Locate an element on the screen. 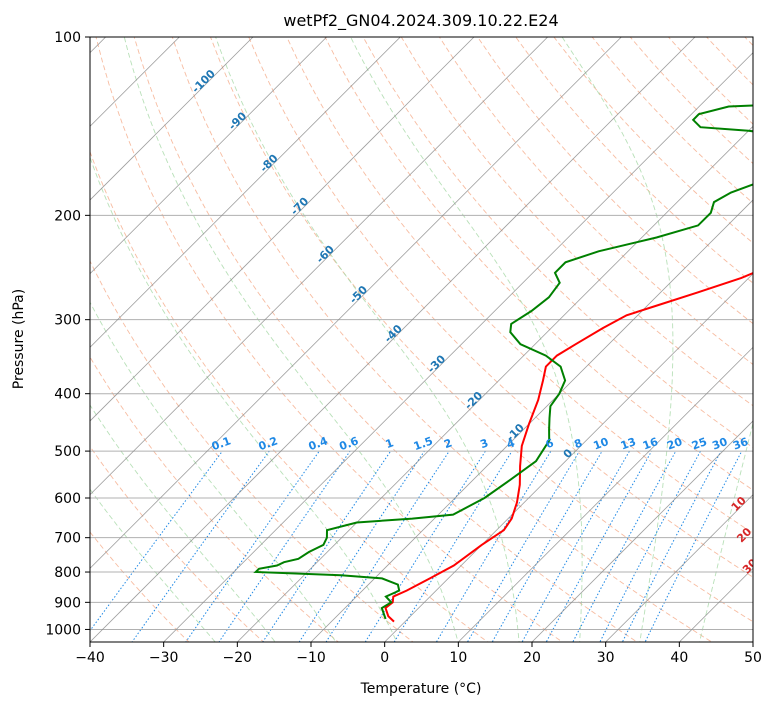  y-tick-label: 500 is located at coordinates (67, 452).